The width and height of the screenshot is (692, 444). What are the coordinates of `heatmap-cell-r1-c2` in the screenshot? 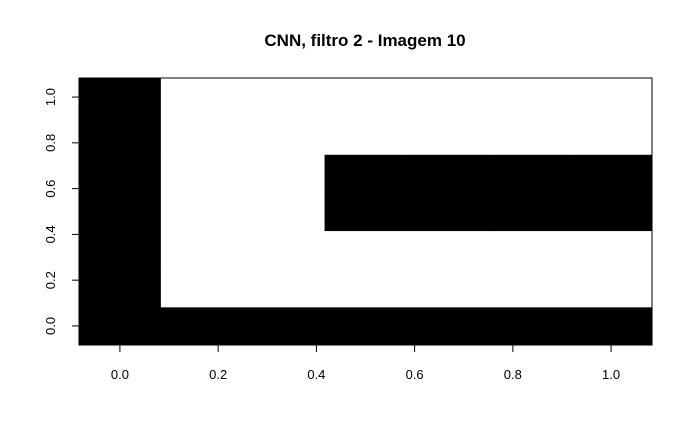 It's located at (284, 288).